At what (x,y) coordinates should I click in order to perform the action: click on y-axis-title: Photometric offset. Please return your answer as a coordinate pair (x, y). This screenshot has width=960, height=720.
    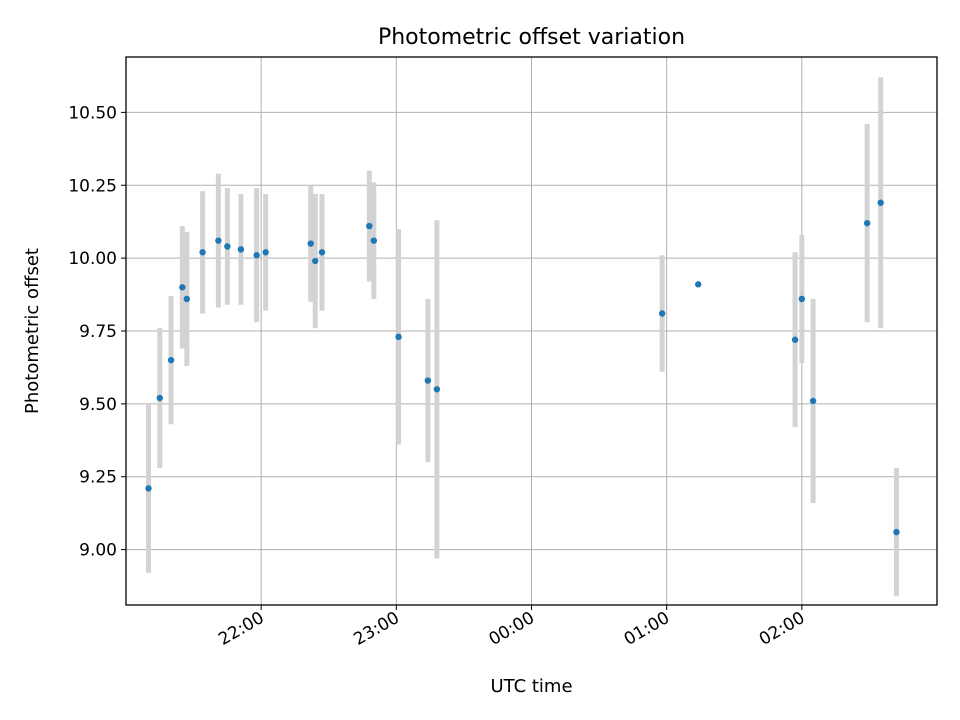
    Looking at the image, I should click on (32, 331).